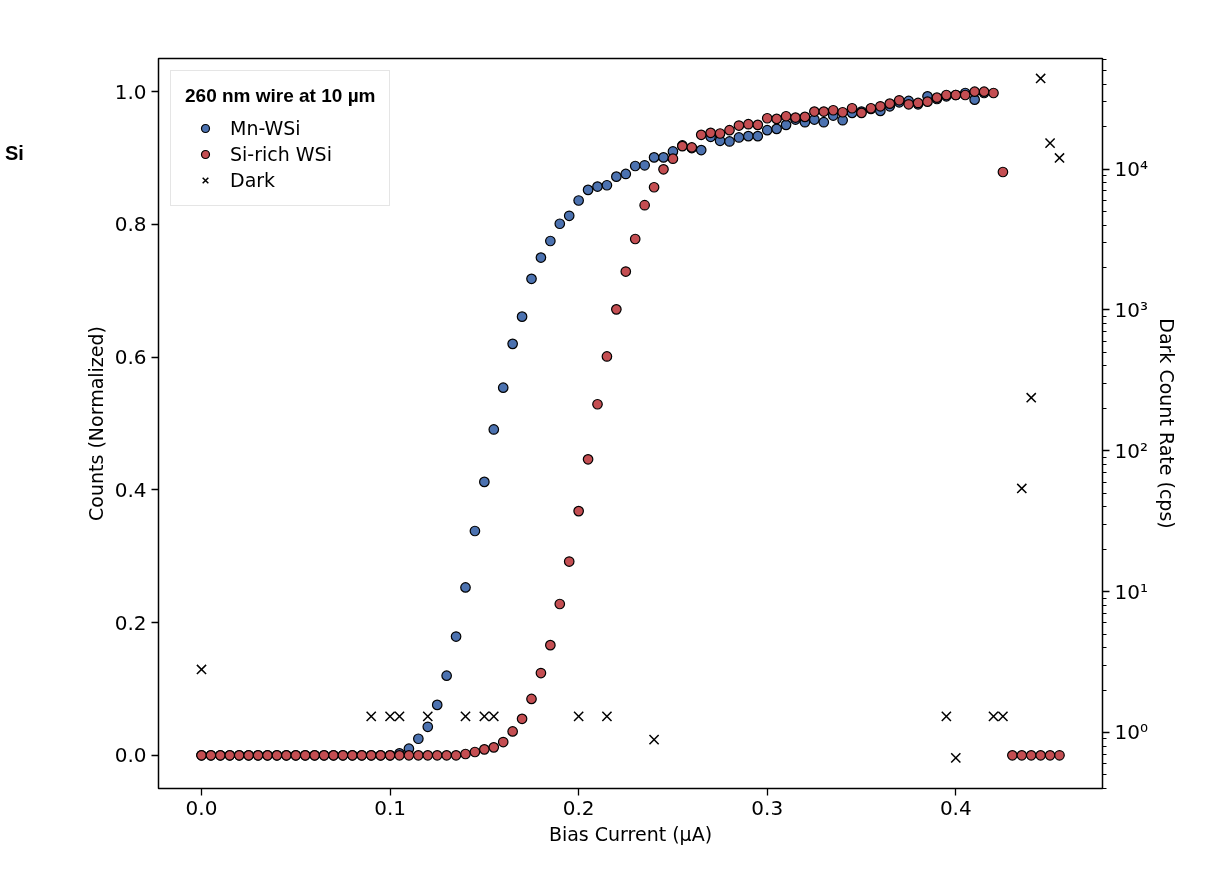 The image size is (1219, 873). Describe the element at coordinates (281, 154) in the screenshot. I see `legend-label: Si-rich WSi` at that location.